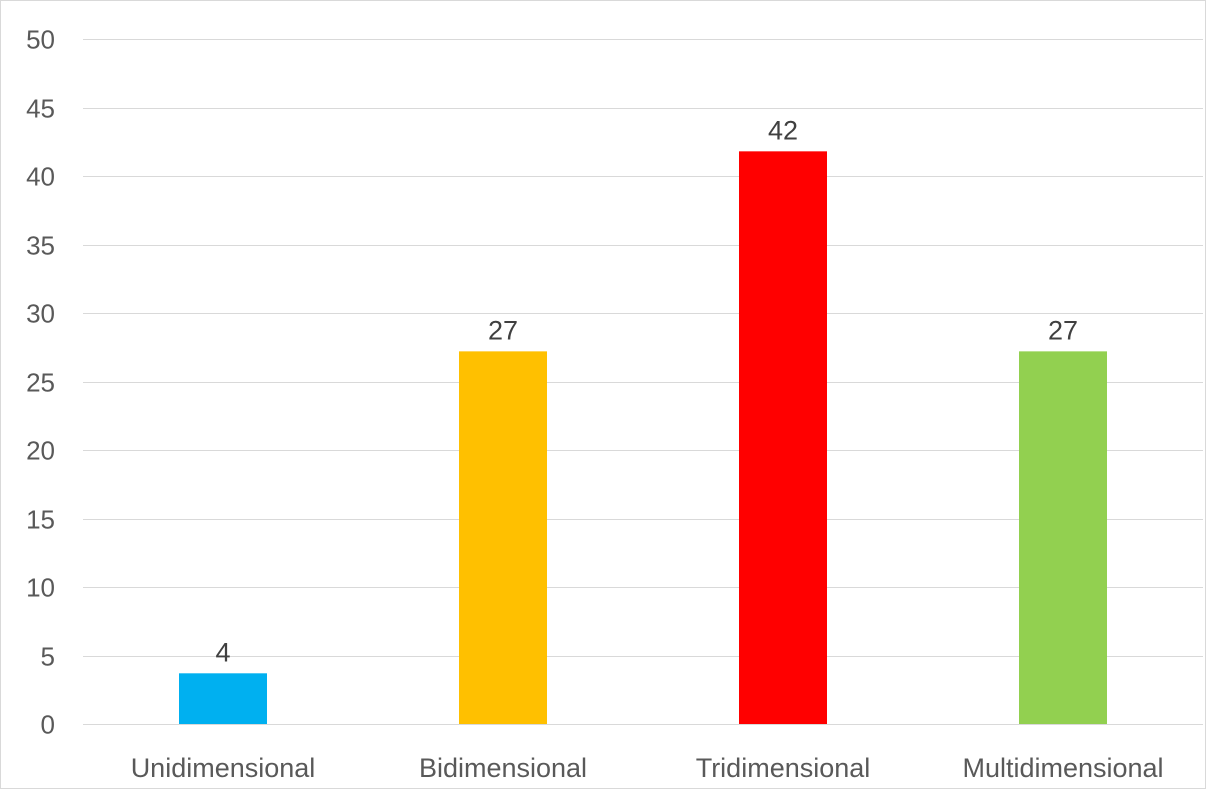 The image size is (1206, 790). What do you see at coordinates (503, 768) in the screenshot?
I see `category-label: Bidimensional` at bounding box center [503, 768].